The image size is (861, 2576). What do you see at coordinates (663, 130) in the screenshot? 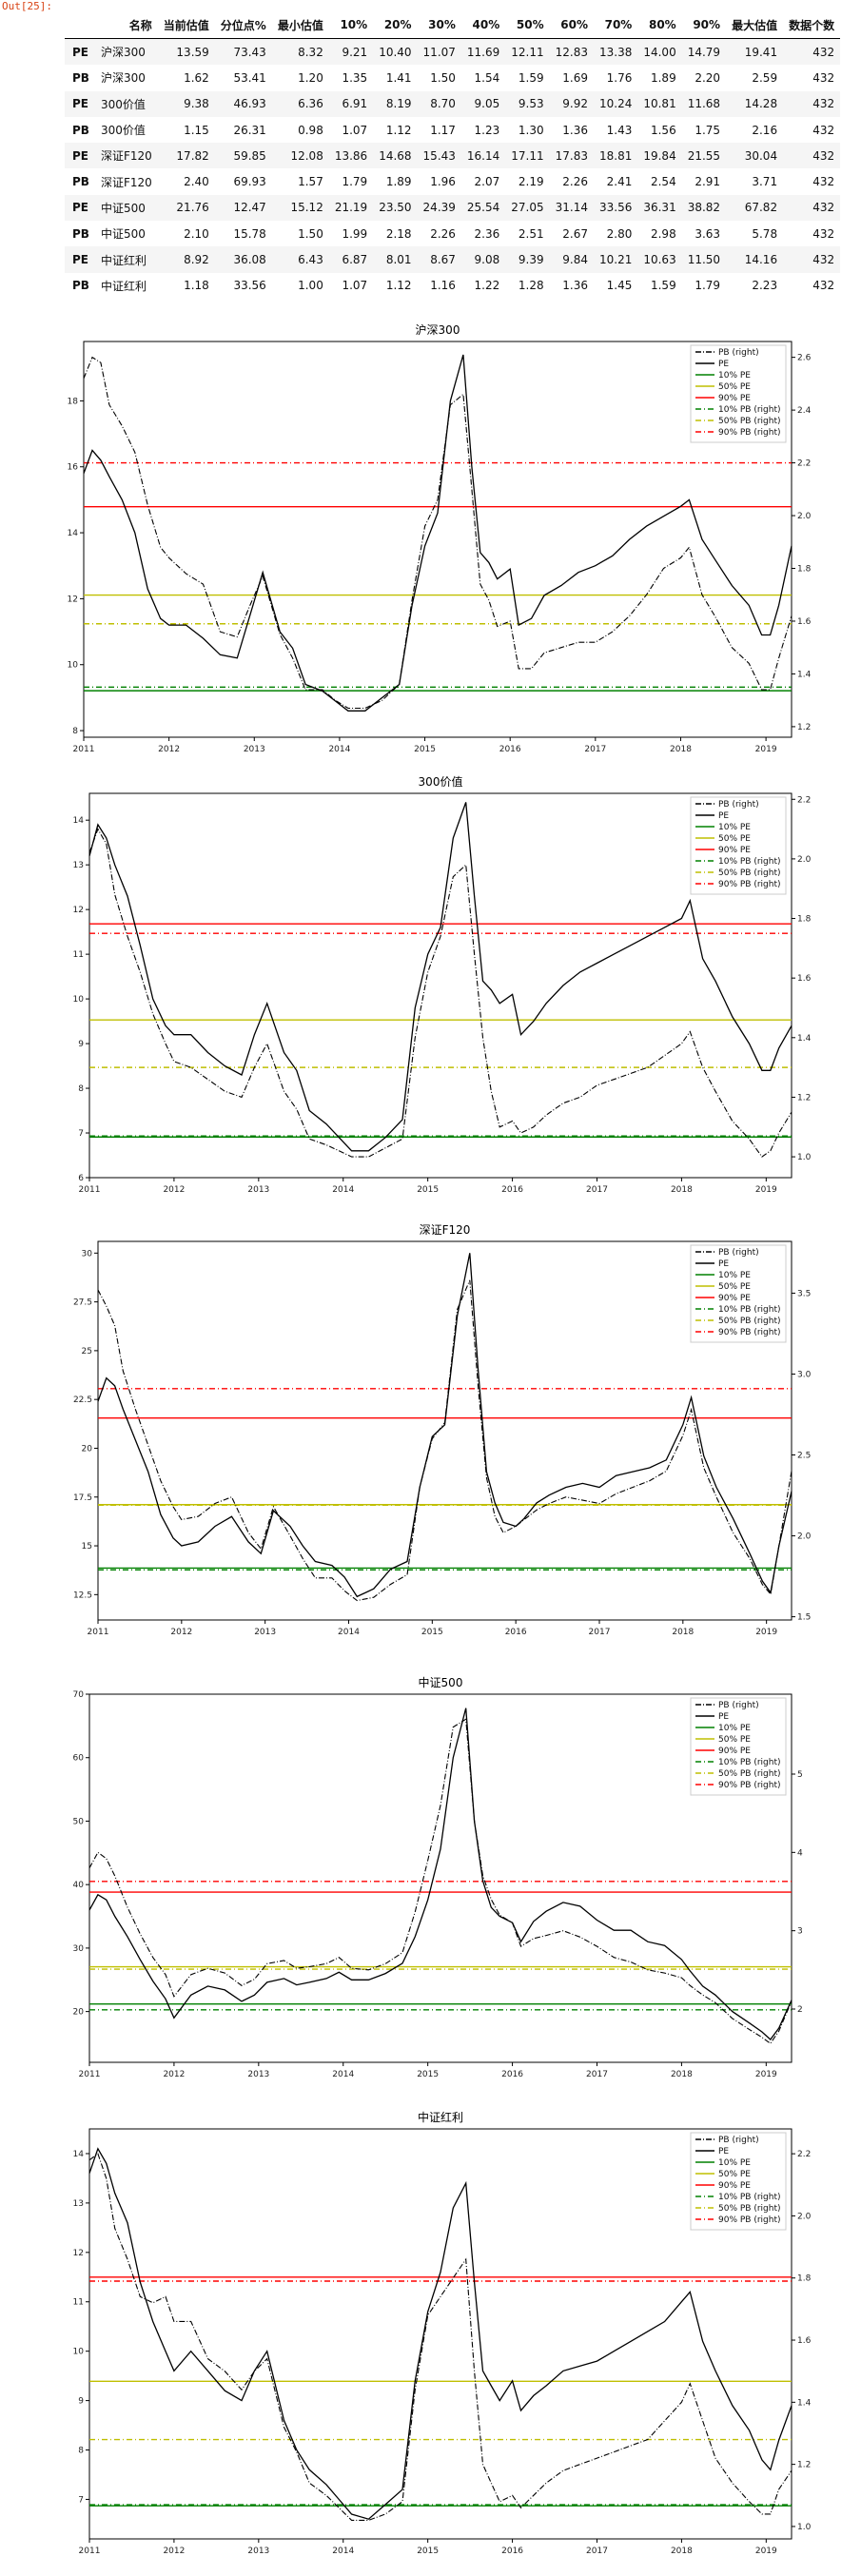
I see `value-cell: 1.56` at bounding box center [663, 130].